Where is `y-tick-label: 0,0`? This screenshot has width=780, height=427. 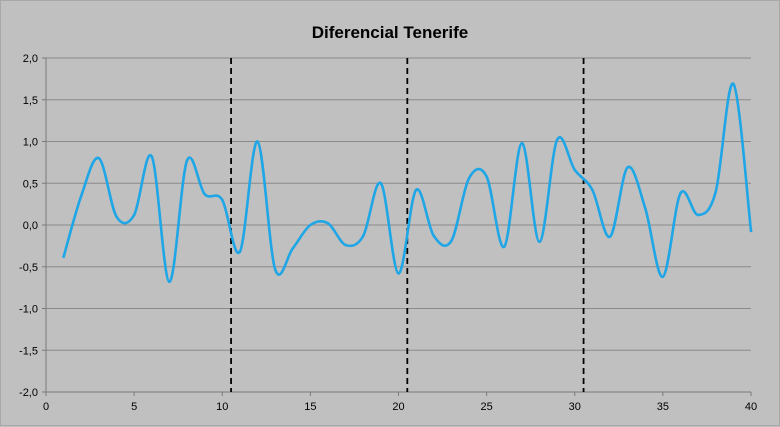 y-tick-label: 0,0 is located at coordinates (30, 226).